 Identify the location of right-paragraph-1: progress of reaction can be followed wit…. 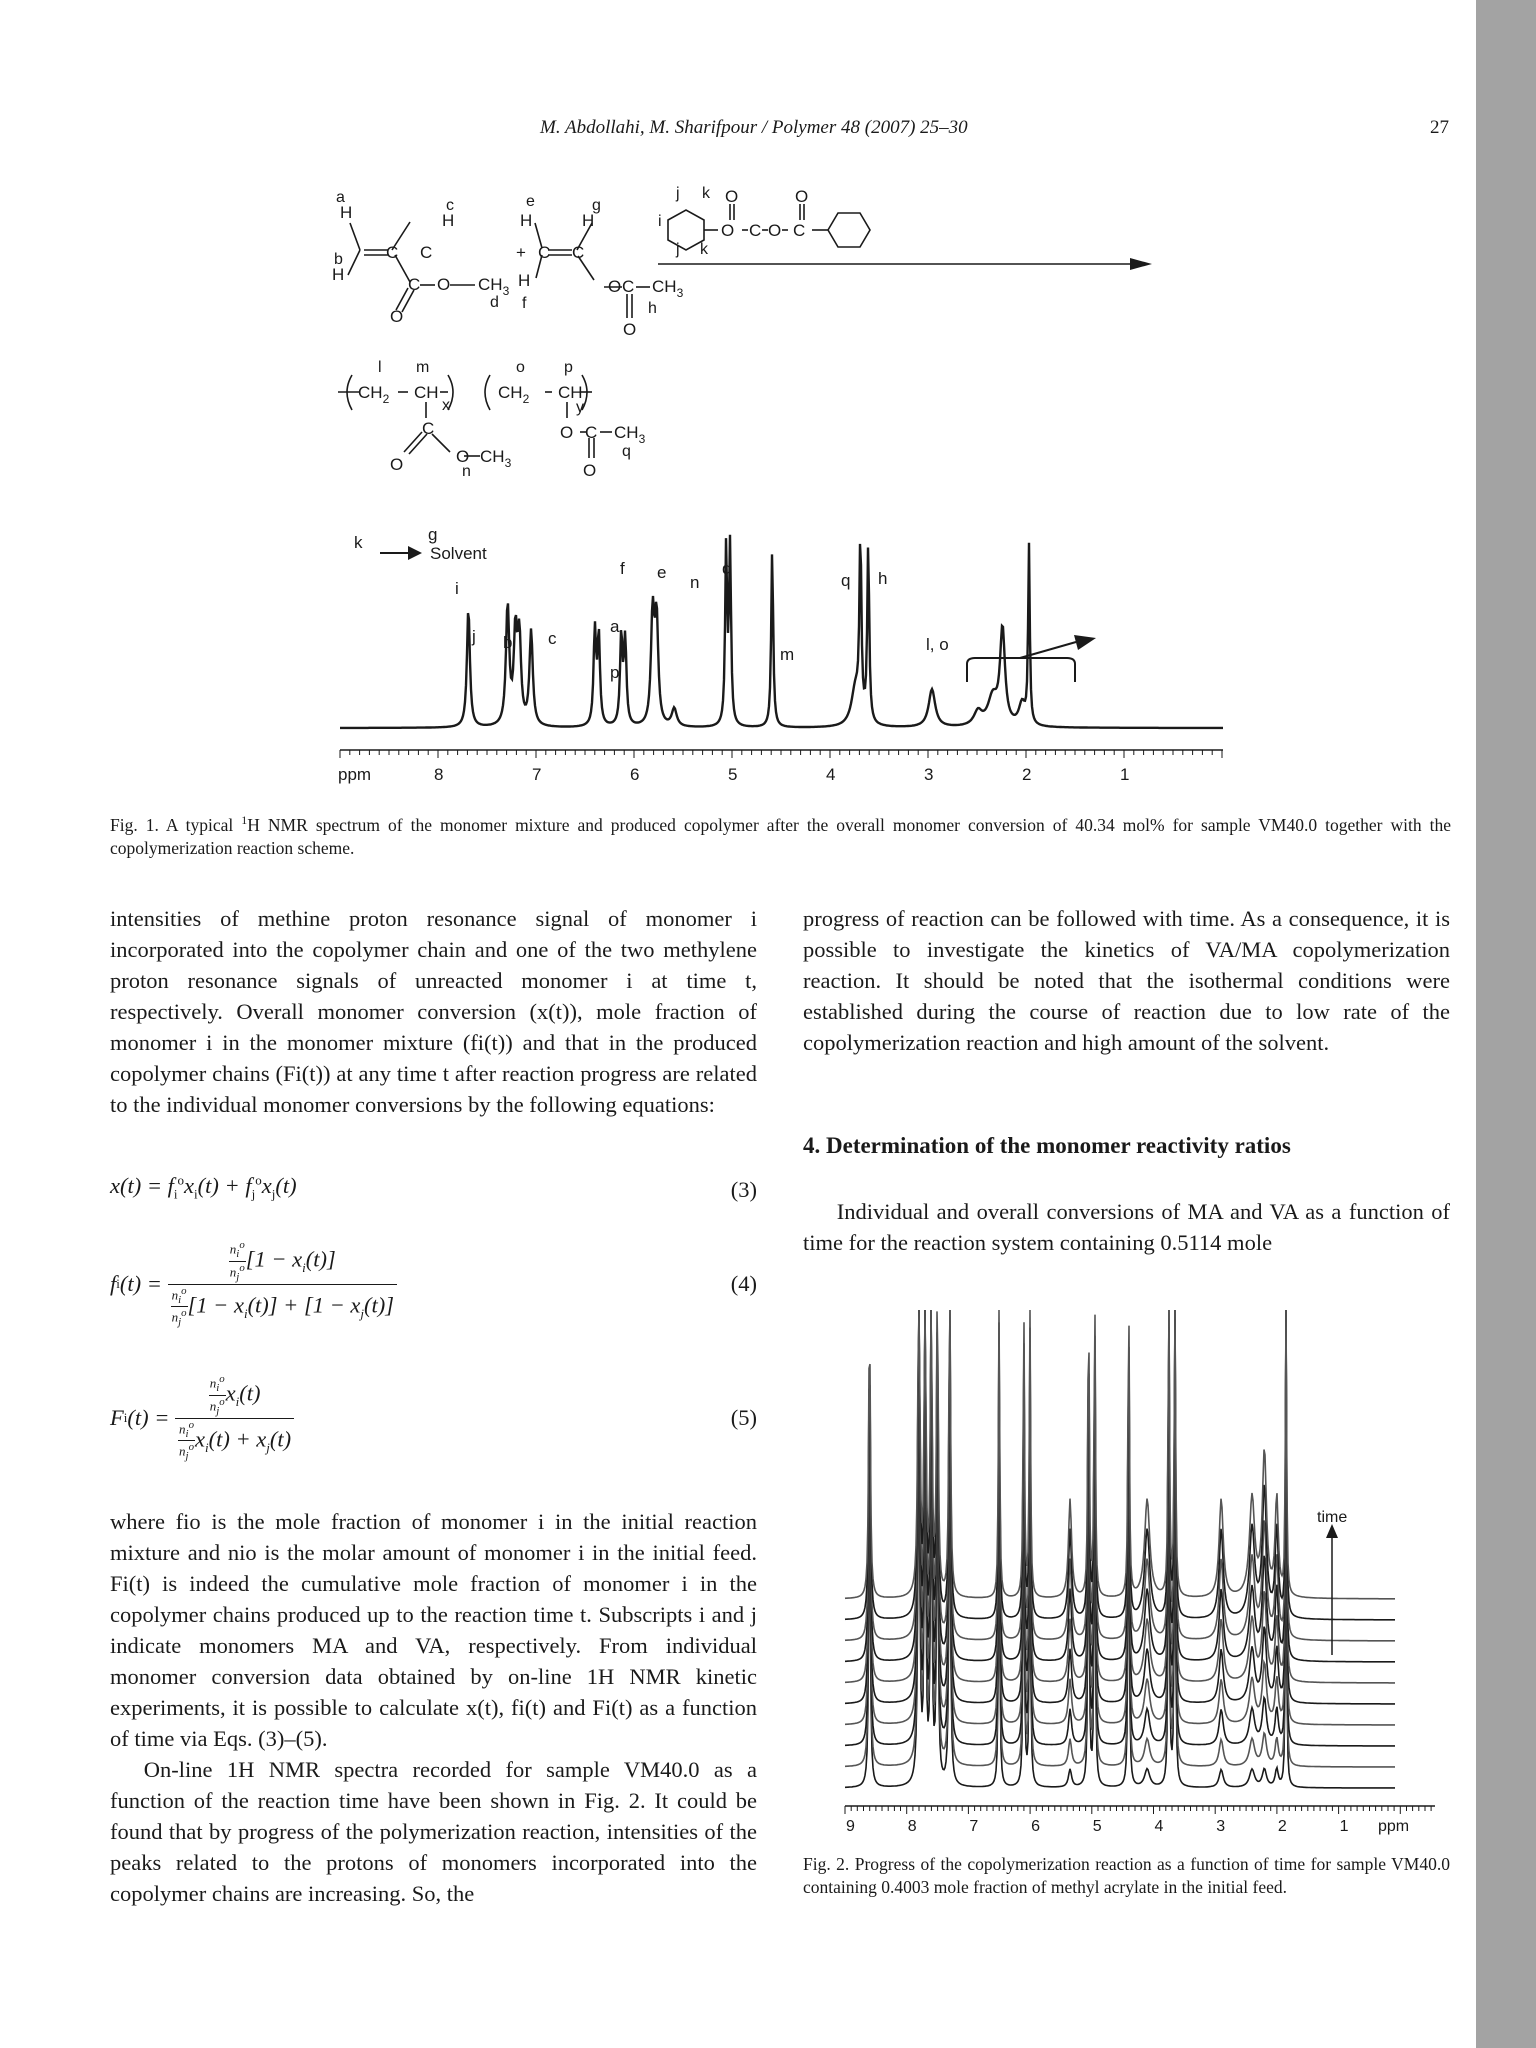
(1126, 980).